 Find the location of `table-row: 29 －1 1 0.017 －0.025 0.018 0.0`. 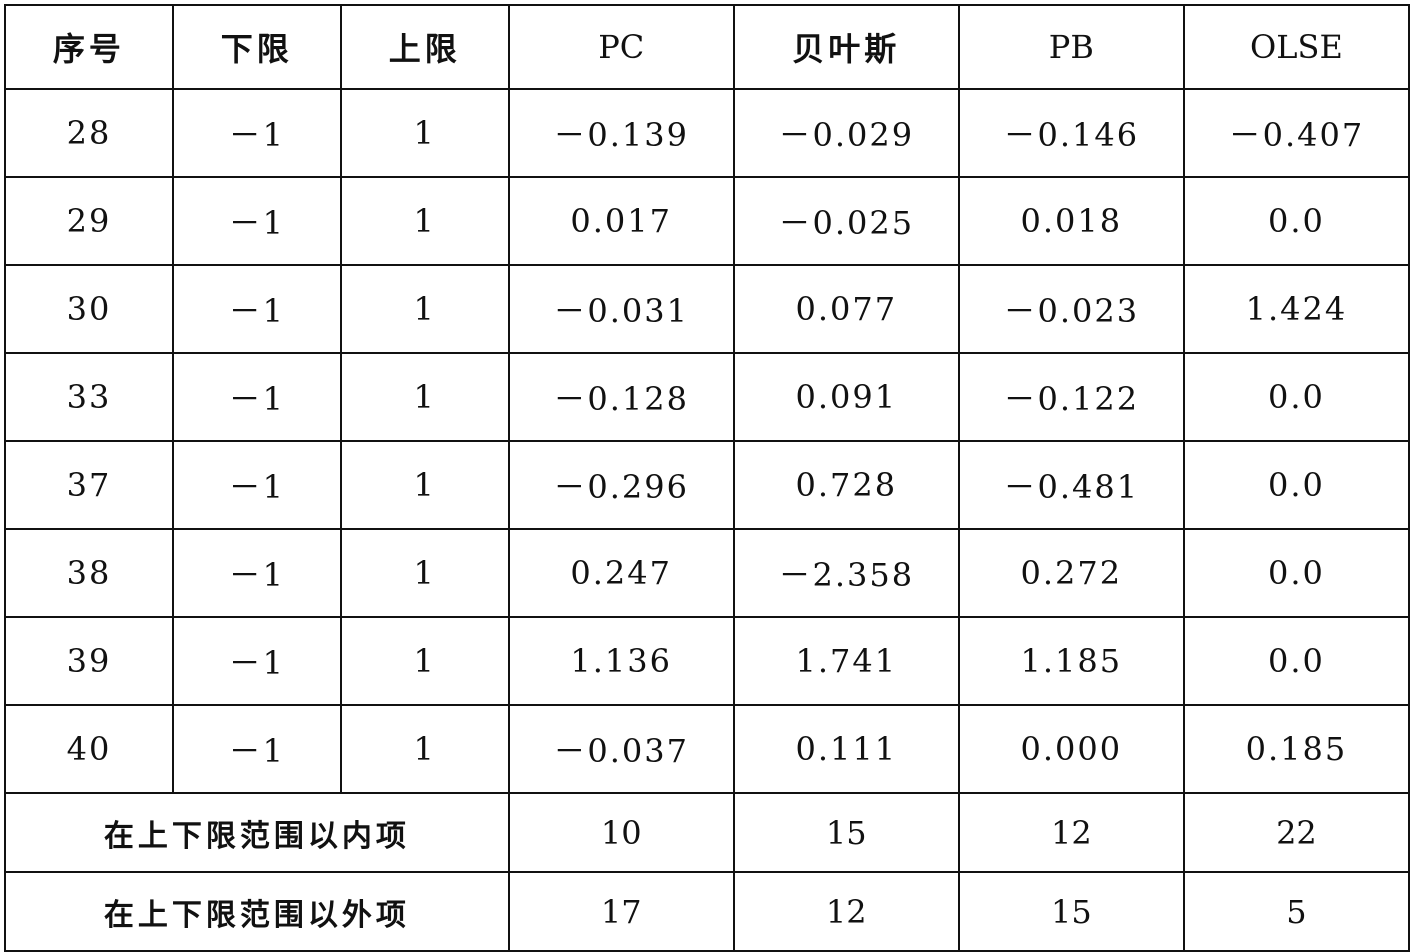

table-row: 29 －1 1 0.017 －0.025 0.018 0.0 is located at coordinates (707, 221).